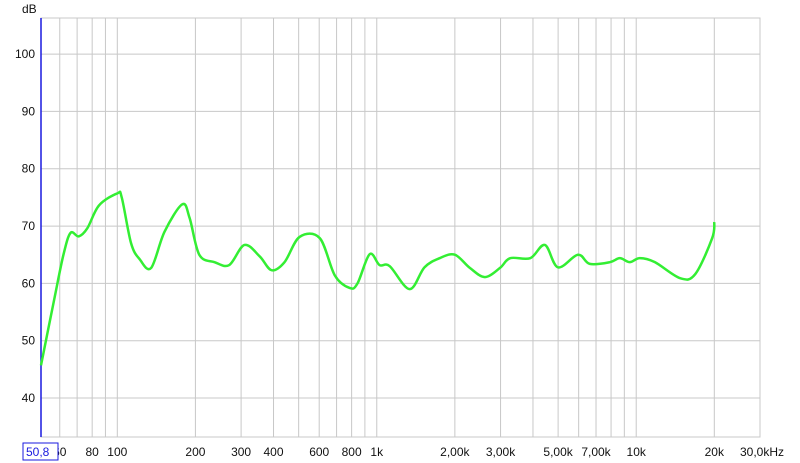 This screenshot has width=800, height=463. What do you see at coordinates (637, 452) in the screenshot?
I see `x-tick-label: 10k` at bounding box center [637, 452].